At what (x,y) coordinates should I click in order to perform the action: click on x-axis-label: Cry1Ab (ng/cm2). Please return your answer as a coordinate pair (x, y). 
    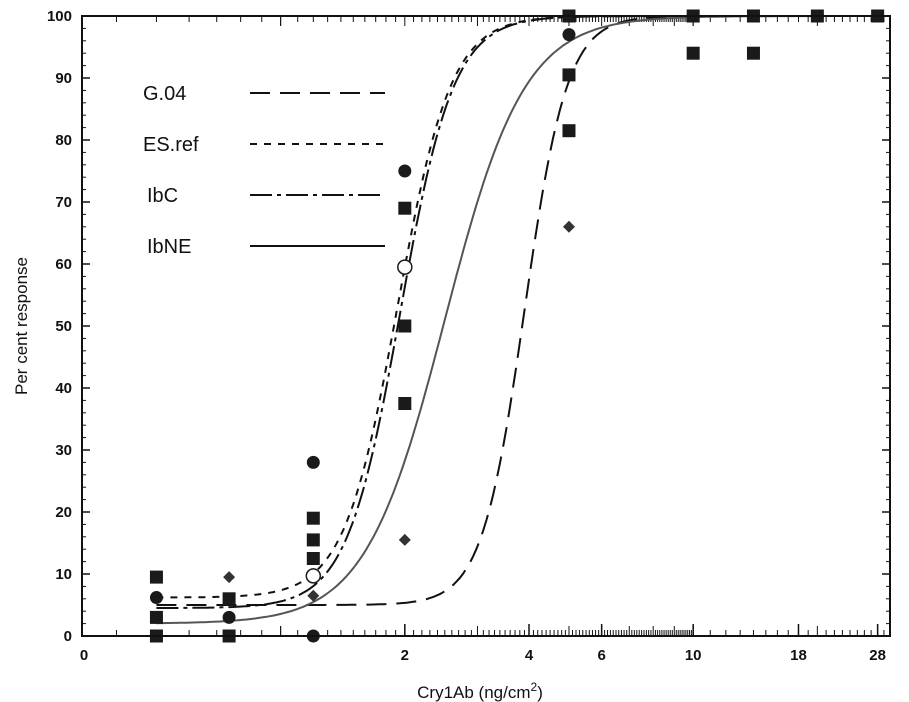
    Looking at the image, I should click on (480, 691).